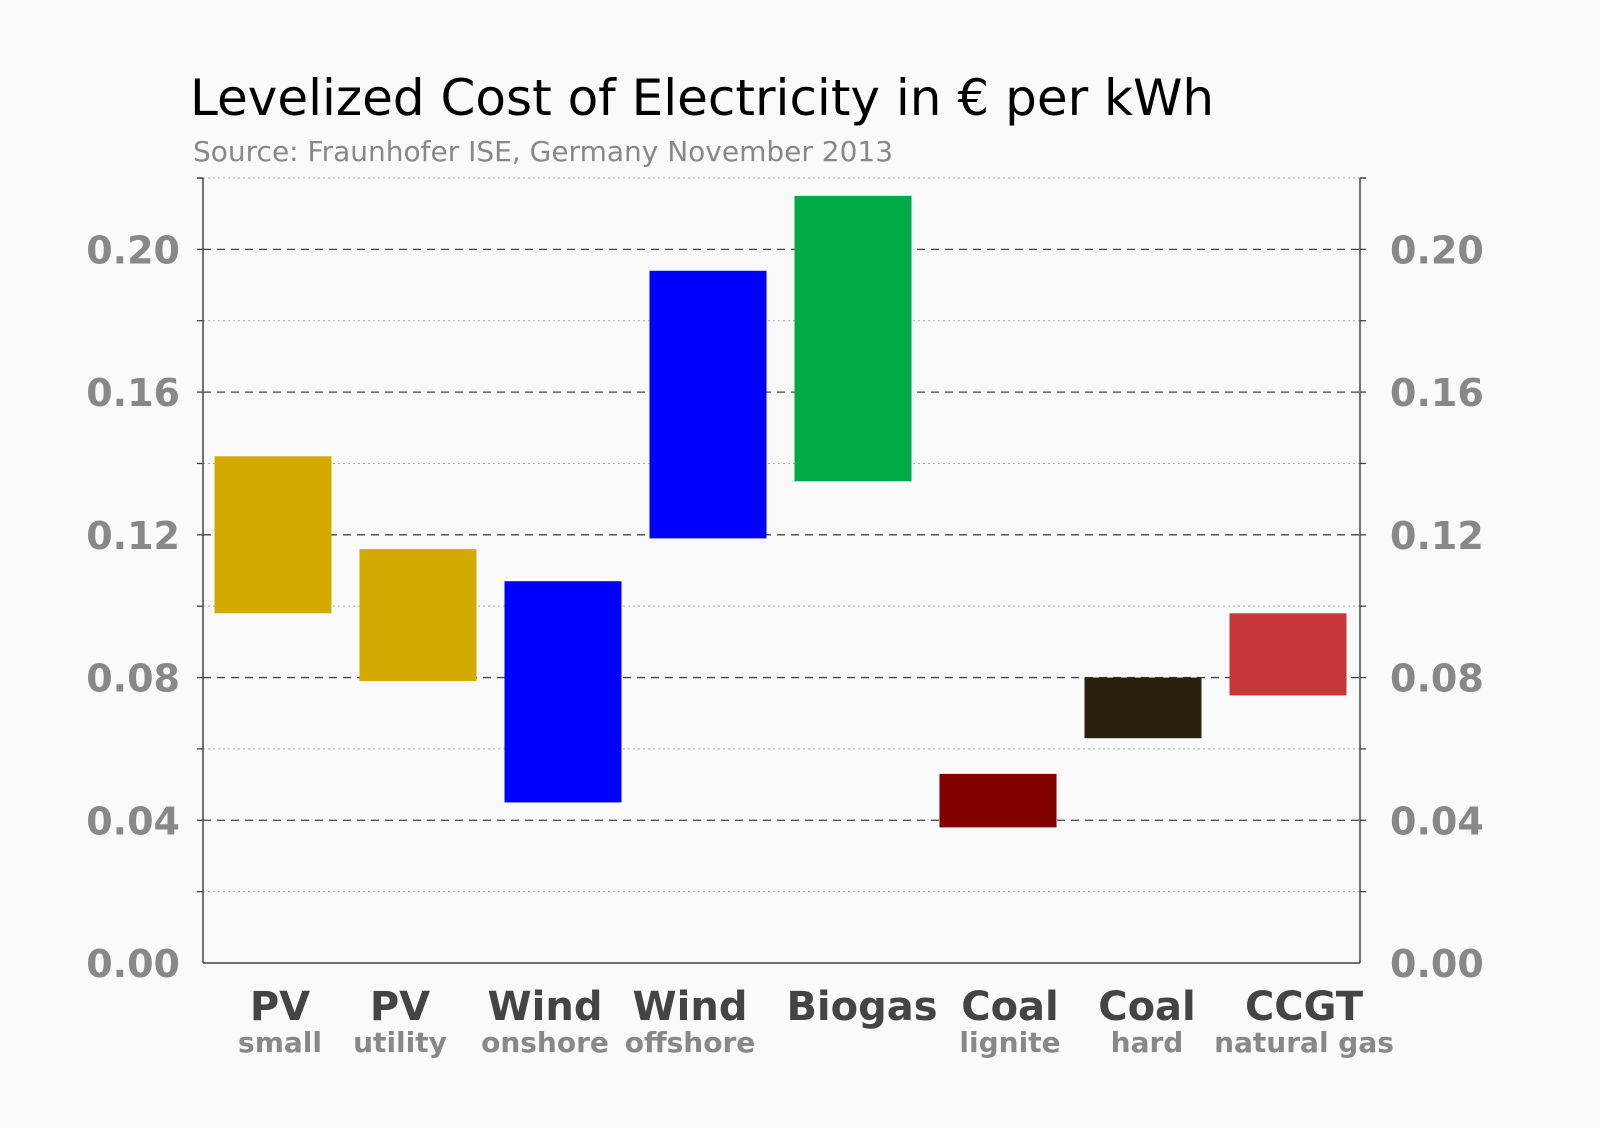  Describe the element at coordinates (545, 1042) in the screenshot. I see `x-category-sublabel: onshore` at that location.